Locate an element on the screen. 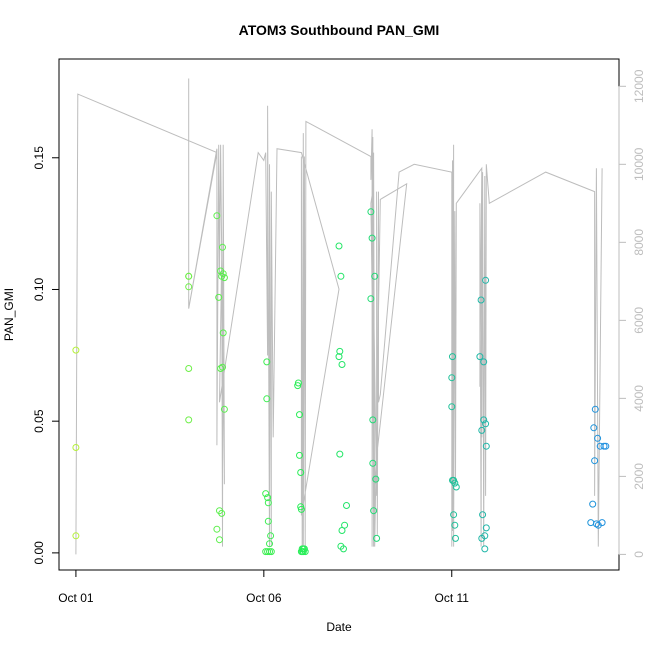  y2-tick-label: 10000 is located at coordinates (639, 164).